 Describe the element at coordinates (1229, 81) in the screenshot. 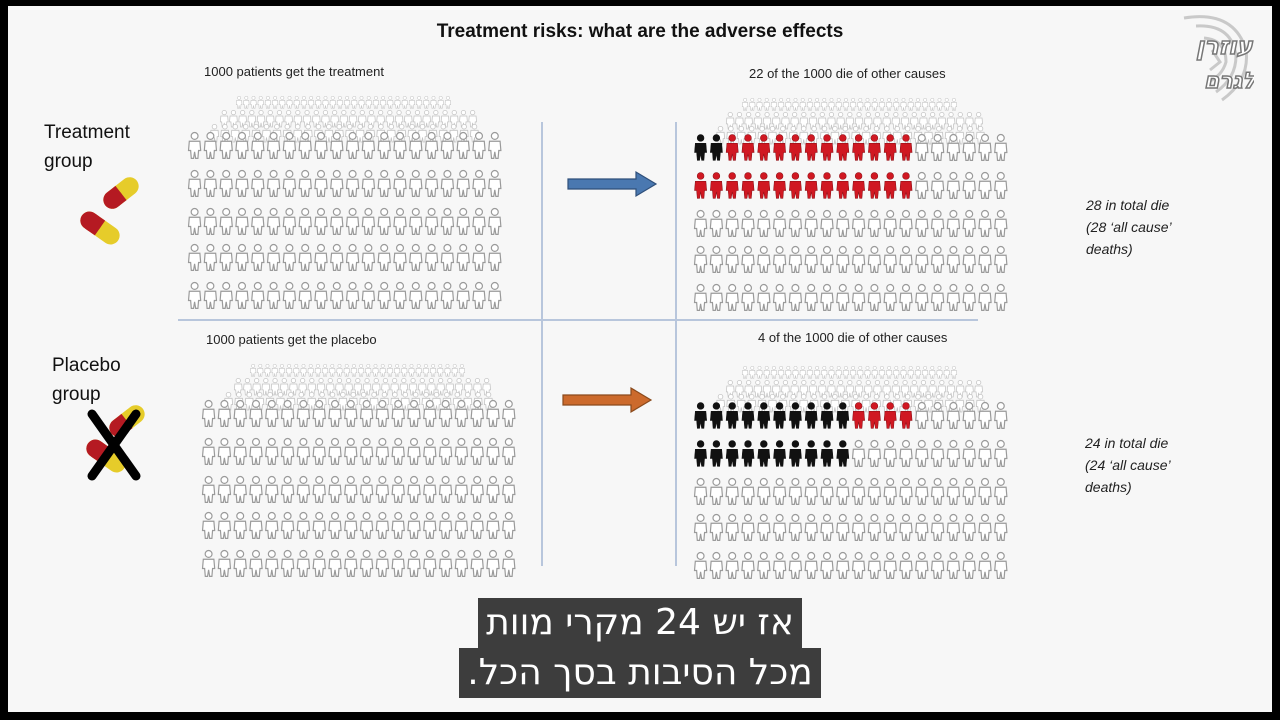

I see `logo-text-line2: בטלגרם` at that location.